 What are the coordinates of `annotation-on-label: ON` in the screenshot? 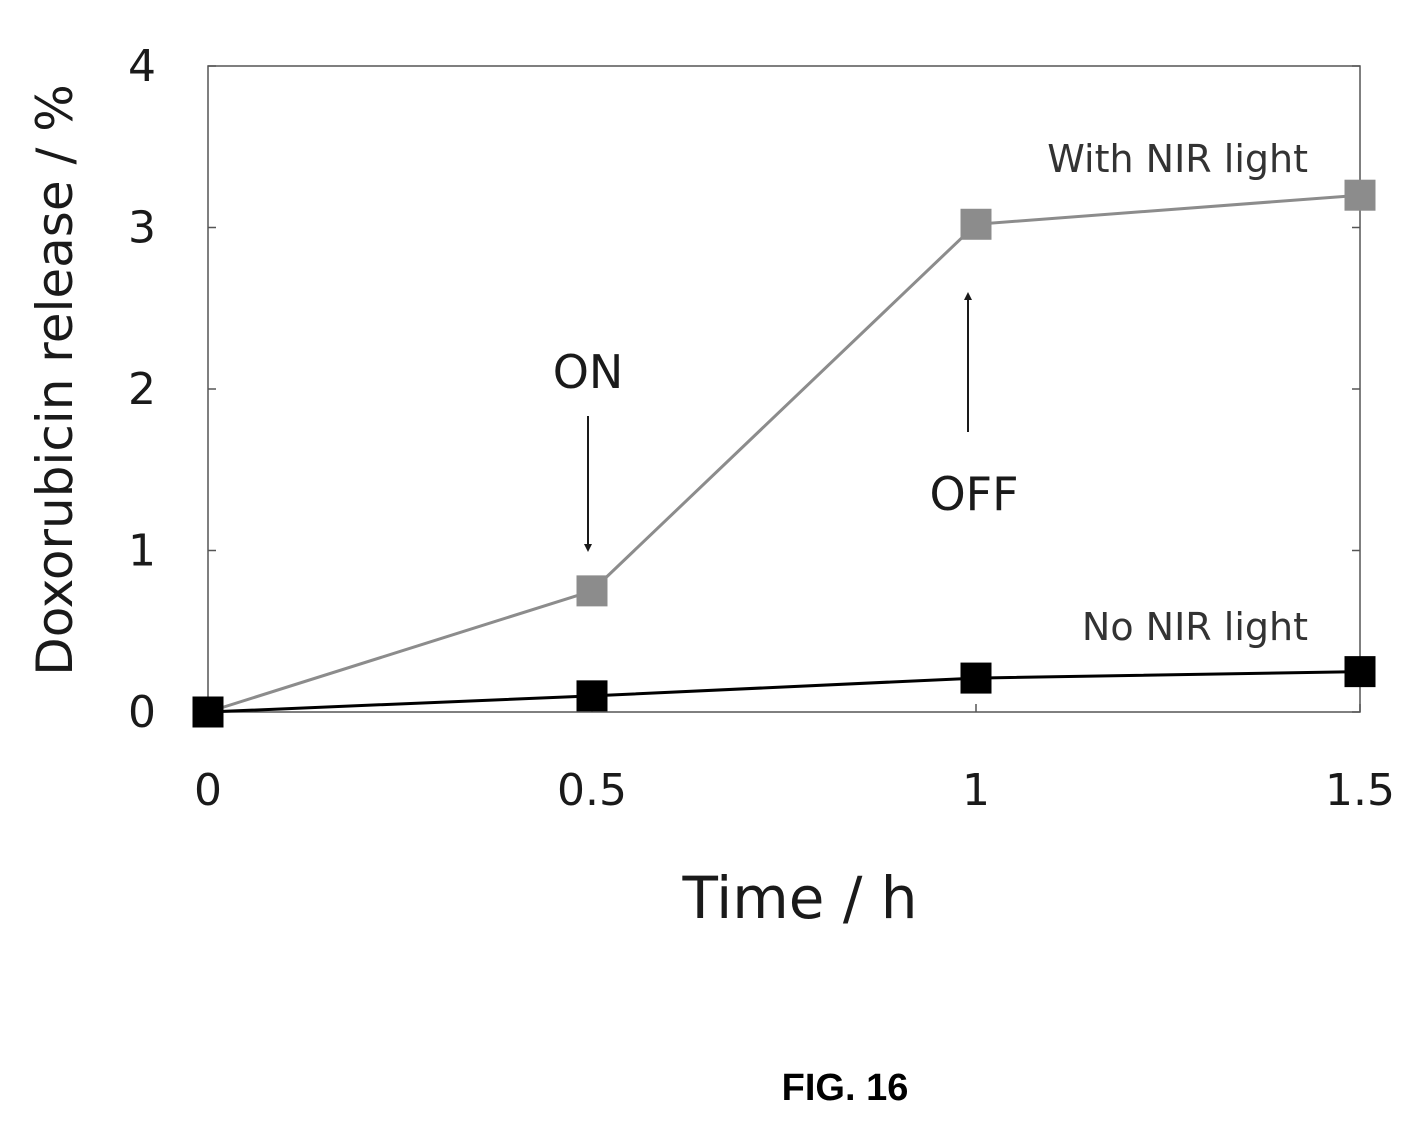 It's located at (588, 372).